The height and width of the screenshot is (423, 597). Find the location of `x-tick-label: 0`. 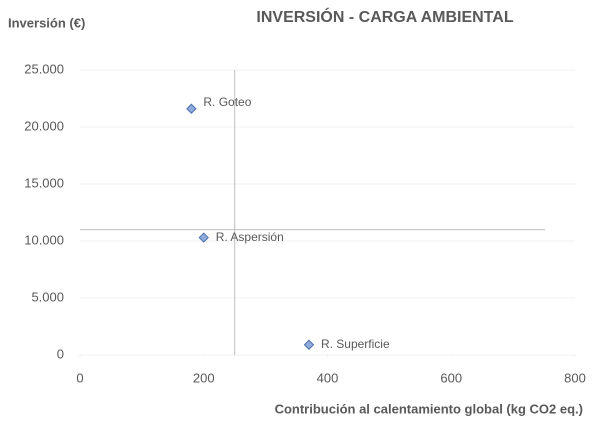

x-tick-label: 0 is located at coordinates (79, 377).